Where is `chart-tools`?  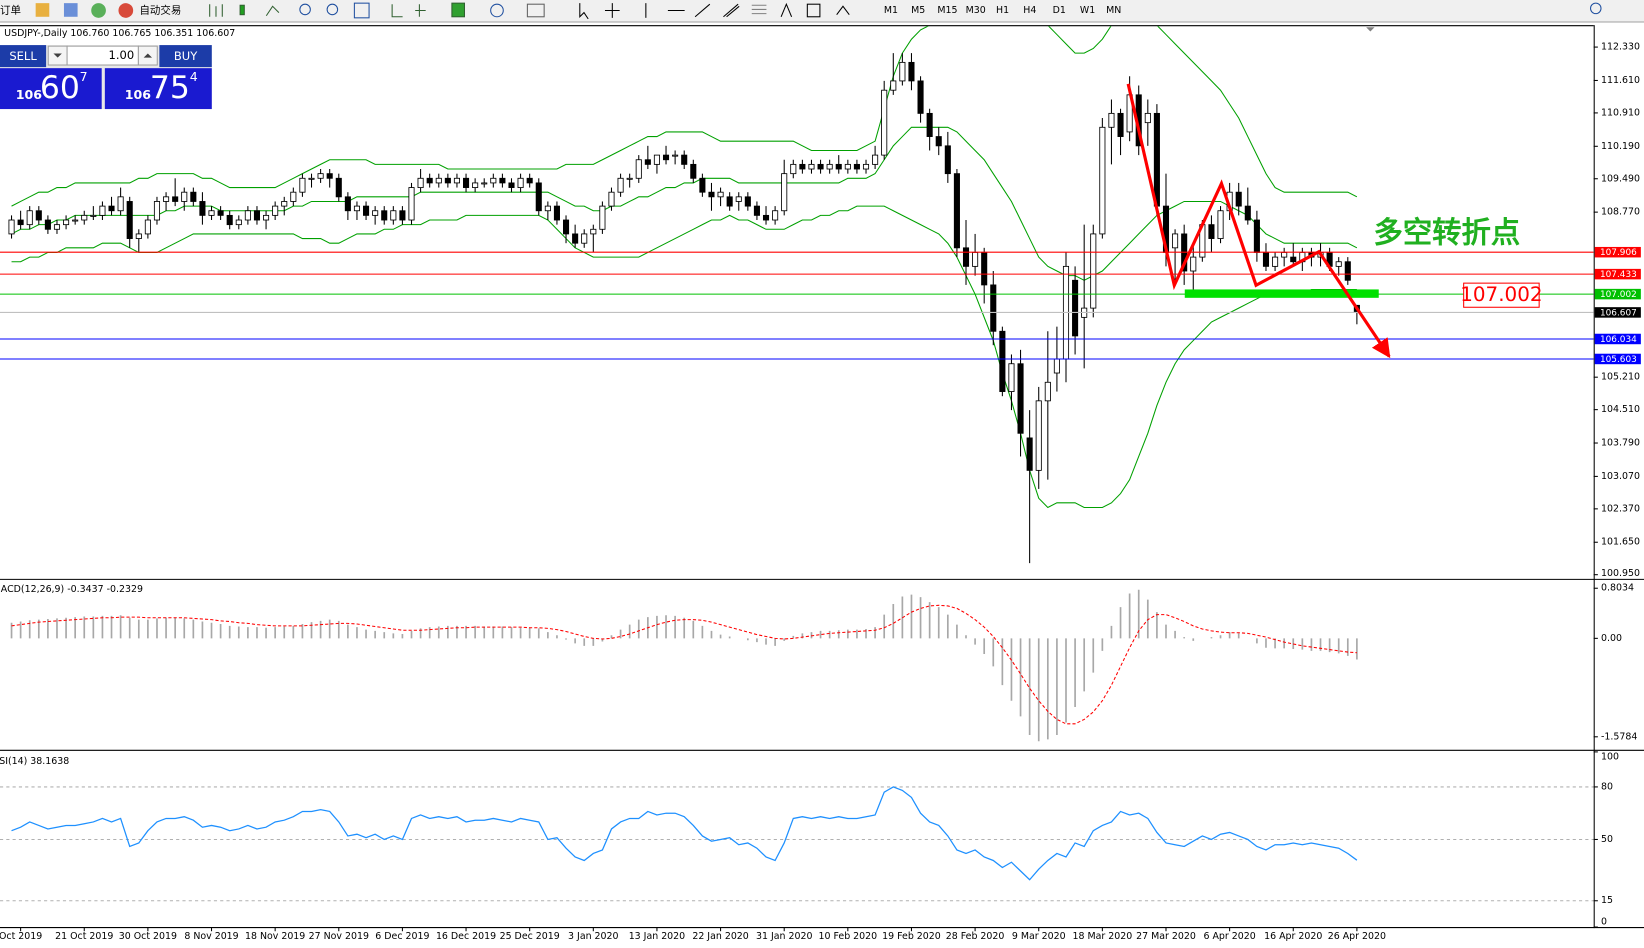 chart-tools is located at coordinates (529, 11).